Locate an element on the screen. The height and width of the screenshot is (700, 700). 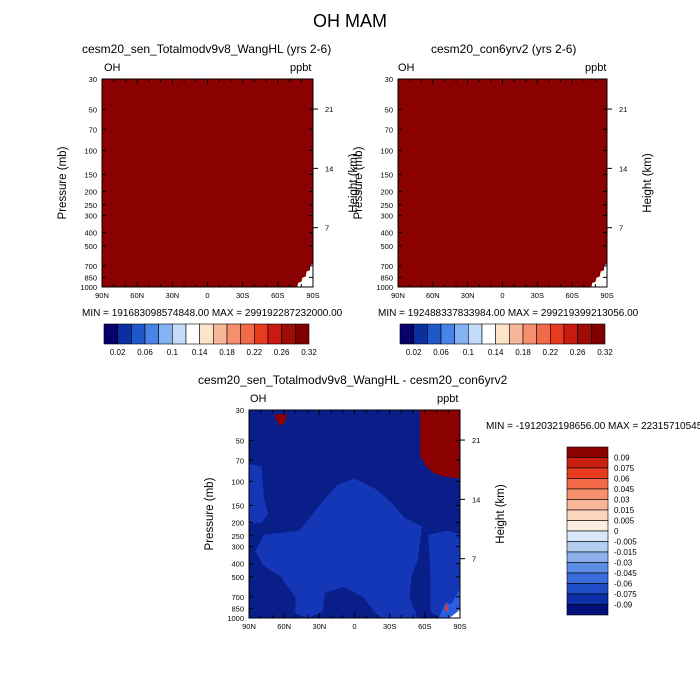
panel3-ytick-label: 50 is located at coordinates (240, 440).